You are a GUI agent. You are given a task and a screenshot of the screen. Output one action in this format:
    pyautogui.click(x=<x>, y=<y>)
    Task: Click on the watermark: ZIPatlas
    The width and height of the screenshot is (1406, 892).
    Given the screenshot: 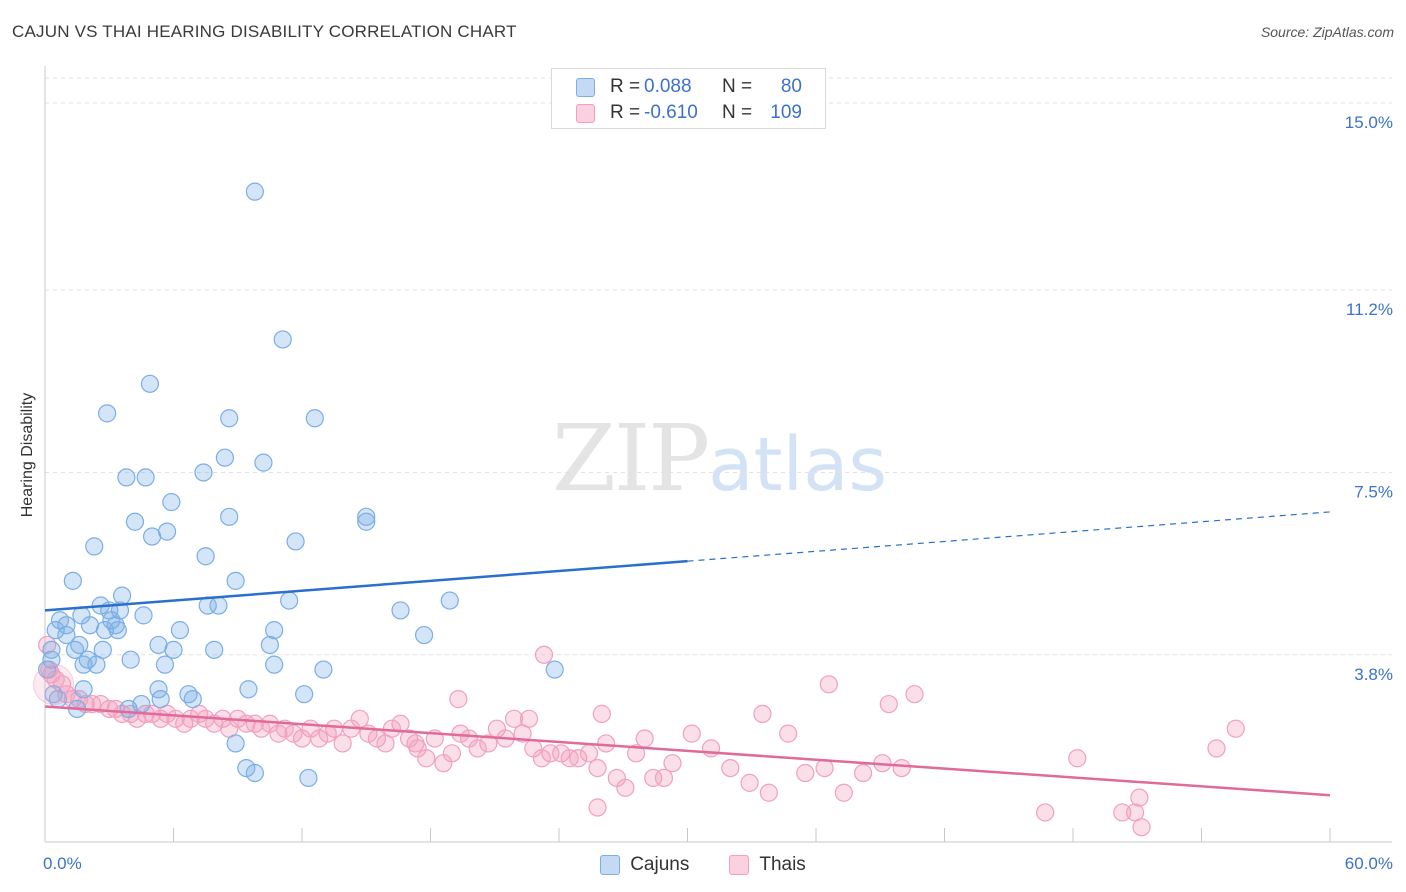 What is the action you would take?
    pyautogui.click(x=719, y=458)
    